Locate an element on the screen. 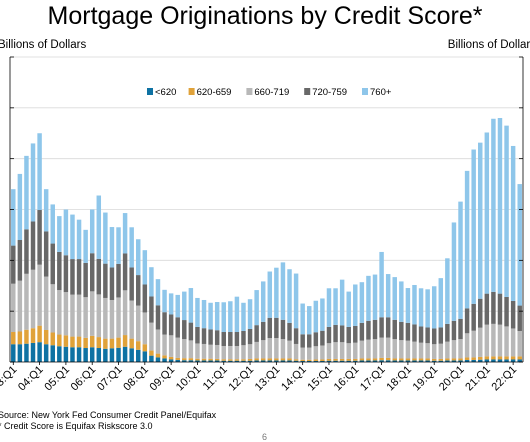 This screenshot has width=530, height=442. x-tick-label: 20:Q1 is located at coordinates (452, 379).